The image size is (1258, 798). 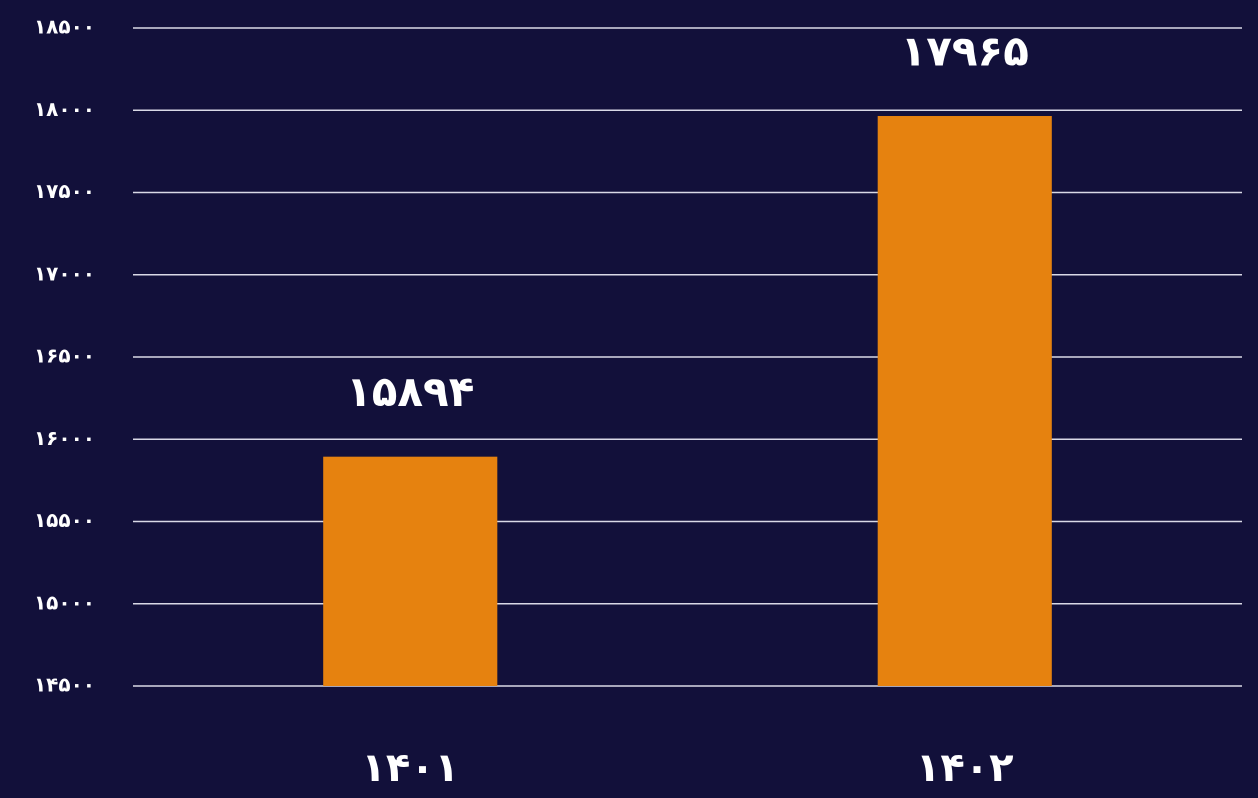 What do you see at coordinates (64, 602) in the screenshot?
I see `y-tick-label: ۱۵۰۰۰` at bounding box center [64, 602].